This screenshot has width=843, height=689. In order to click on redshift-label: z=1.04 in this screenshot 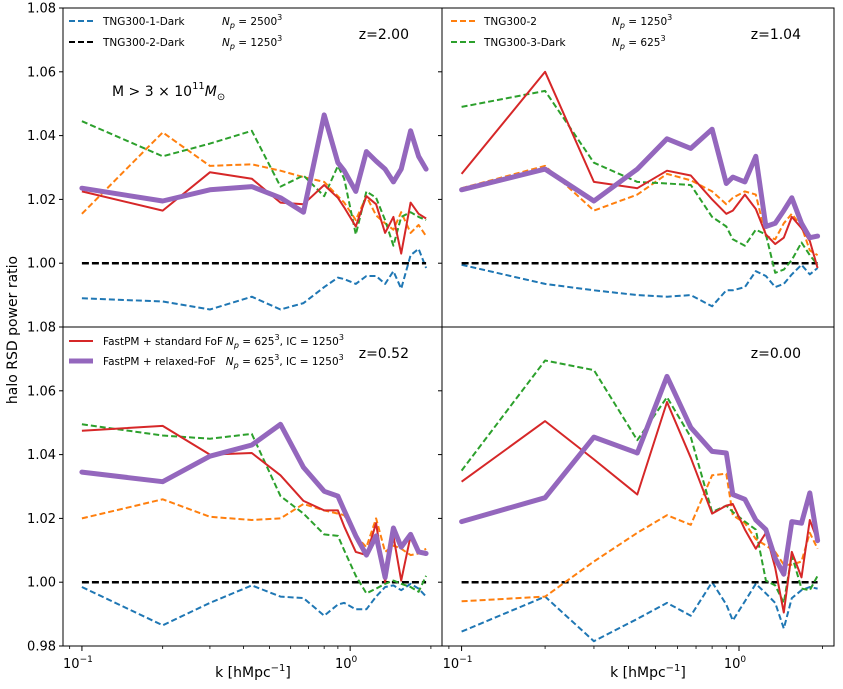, I will do `click(776, 35)`.